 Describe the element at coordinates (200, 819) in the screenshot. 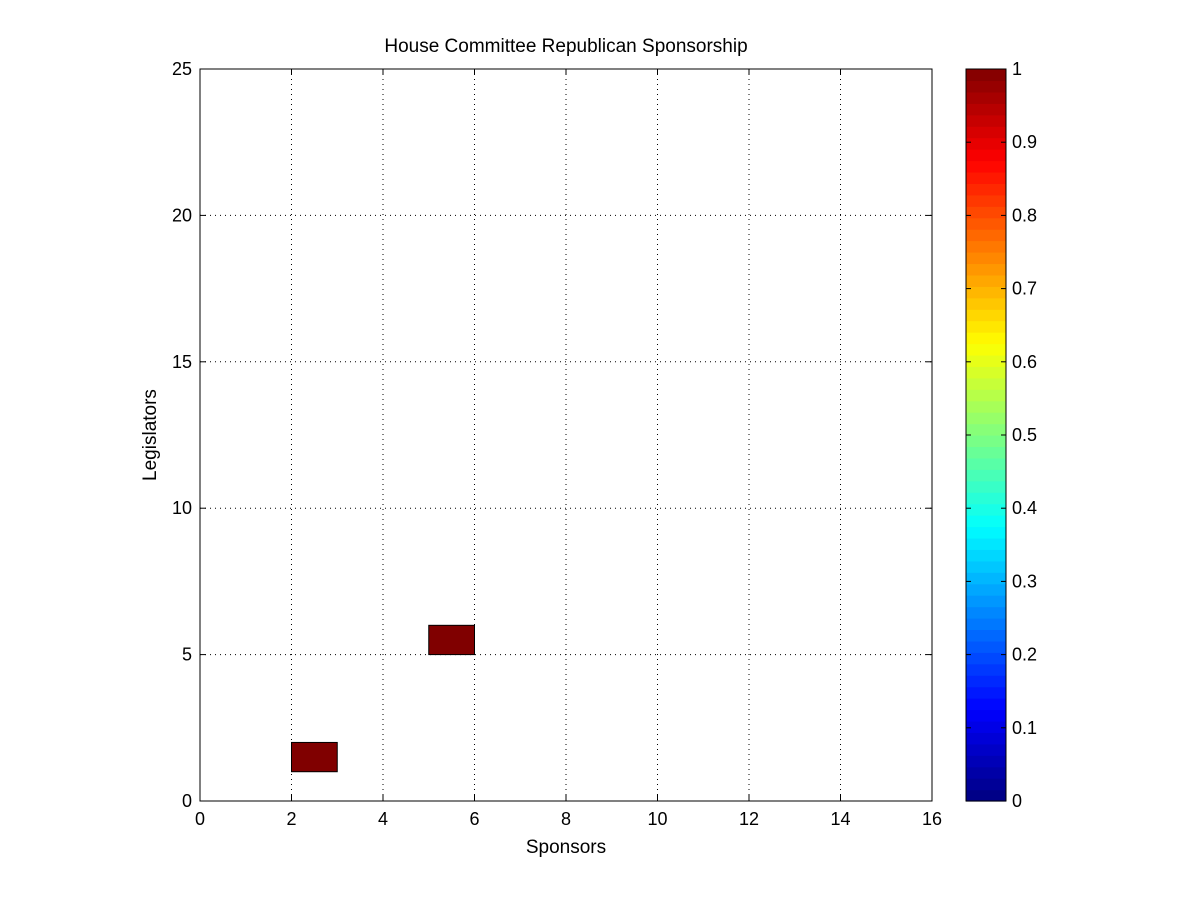

I see `x-tick-label: 0` at that location.